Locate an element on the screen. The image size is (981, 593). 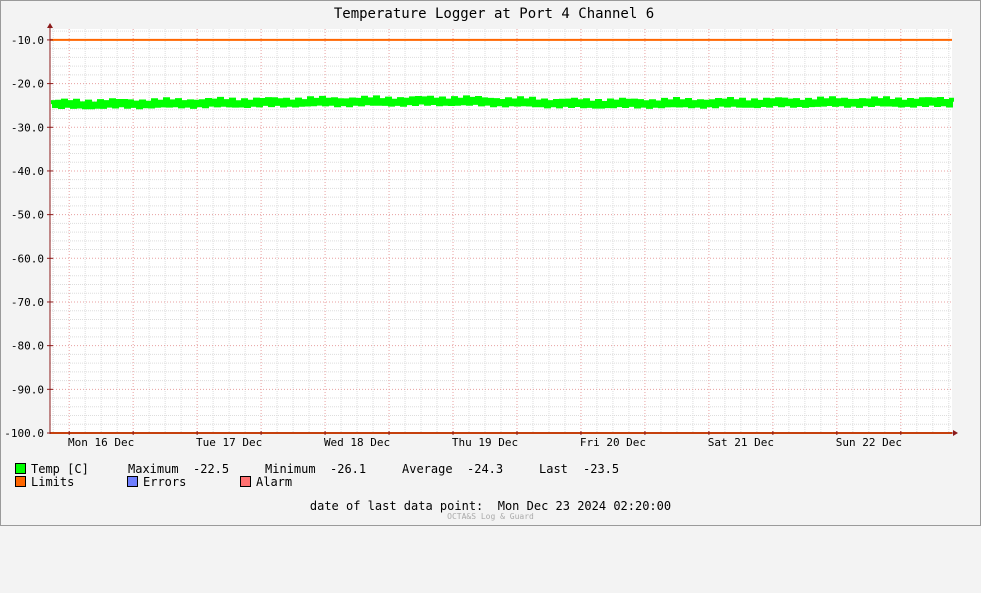
temp-swatch is located at coordinates (20, 468).